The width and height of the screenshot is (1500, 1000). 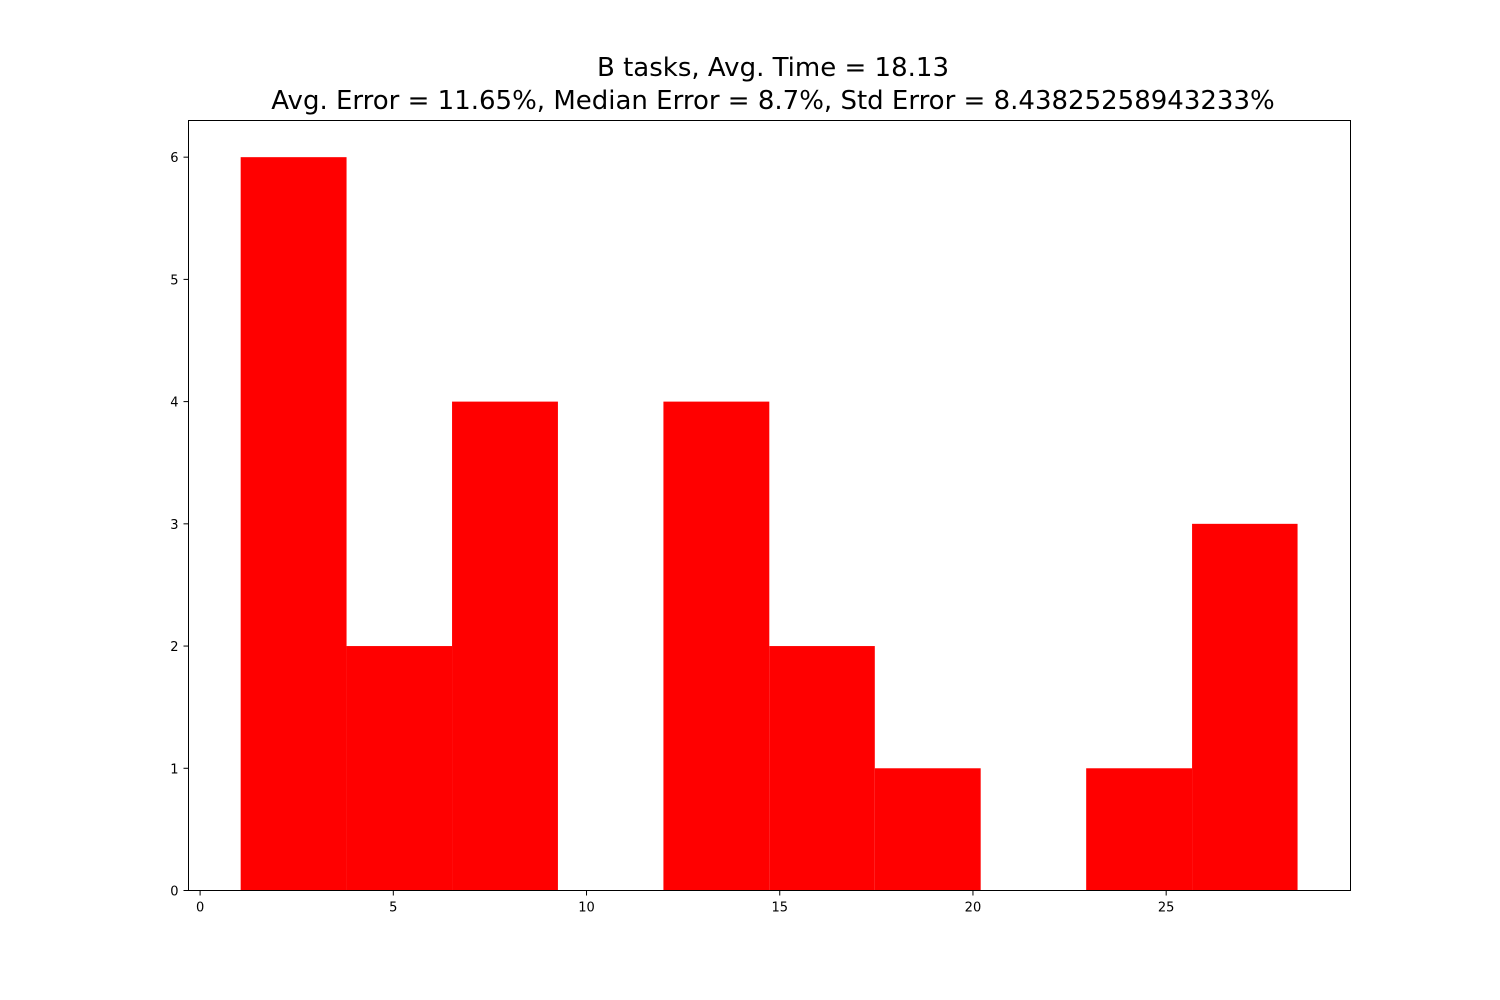 I want to click on x-tick-label-1: 5, so click(x=393, y=908).